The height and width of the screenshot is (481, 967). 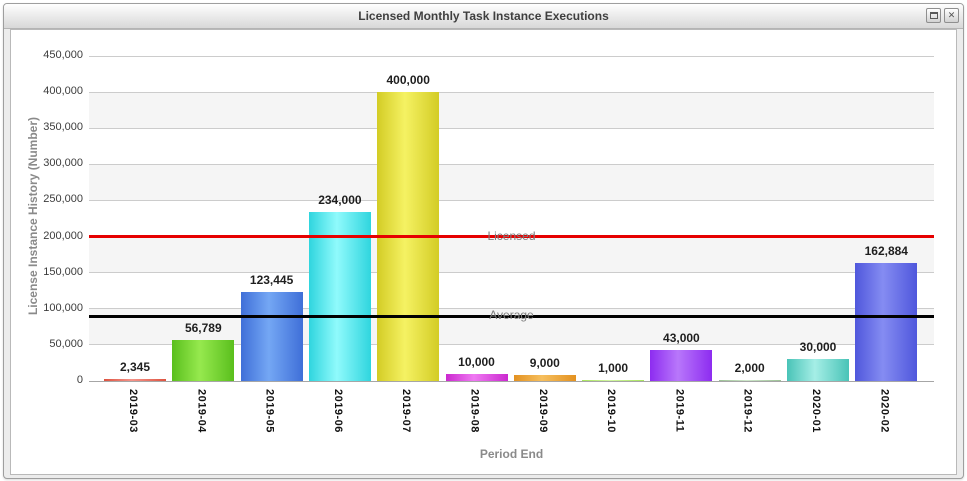 I want to click on x-tick-label: 2020-02, so click(x=884, y=411).